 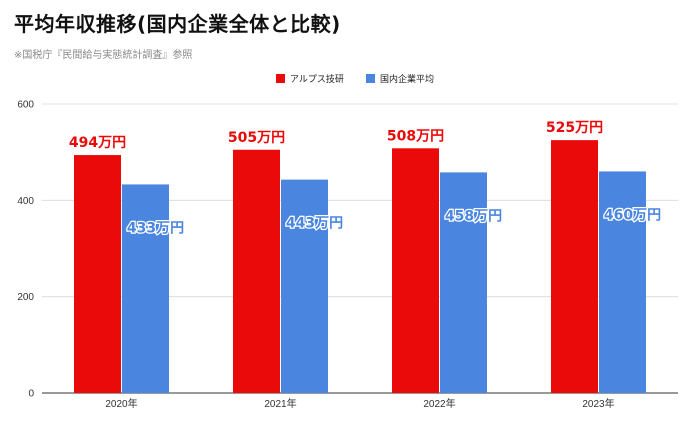 I want to click on x-tick-label: 2021年, so click(x=280, y=403).